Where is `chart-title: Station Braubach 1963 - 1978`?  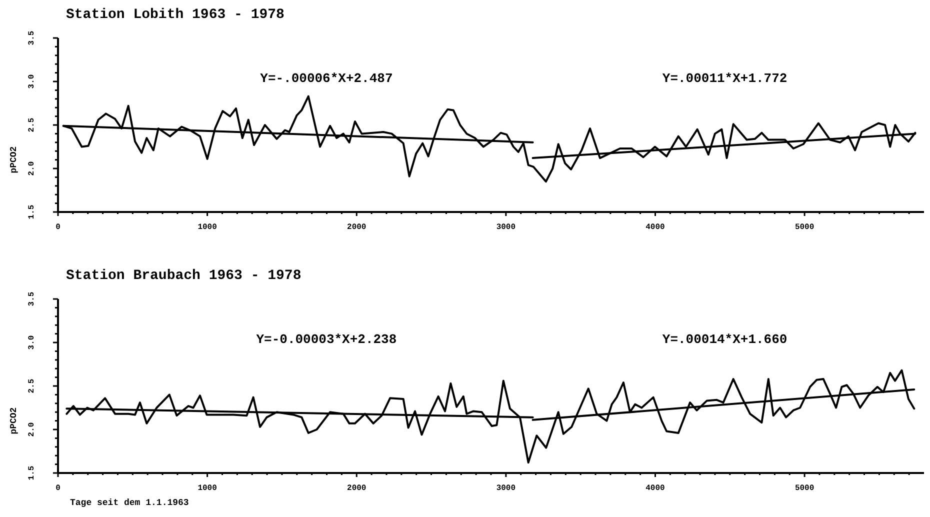
chart-title: Station Braubach 1963 - 1978 is located at coordinates (184, 276).